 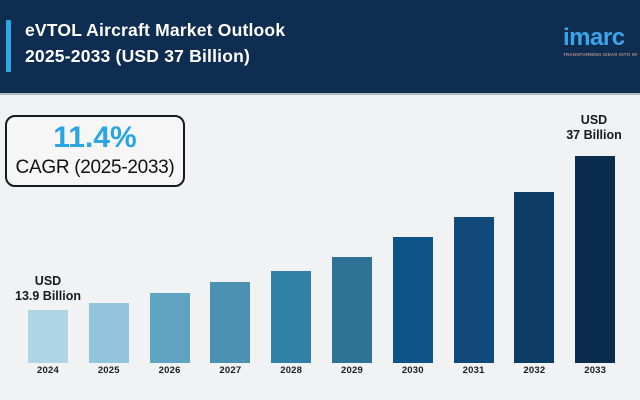 I want to click on imarc-logo-text: imarc, so click(x=594, y=37).